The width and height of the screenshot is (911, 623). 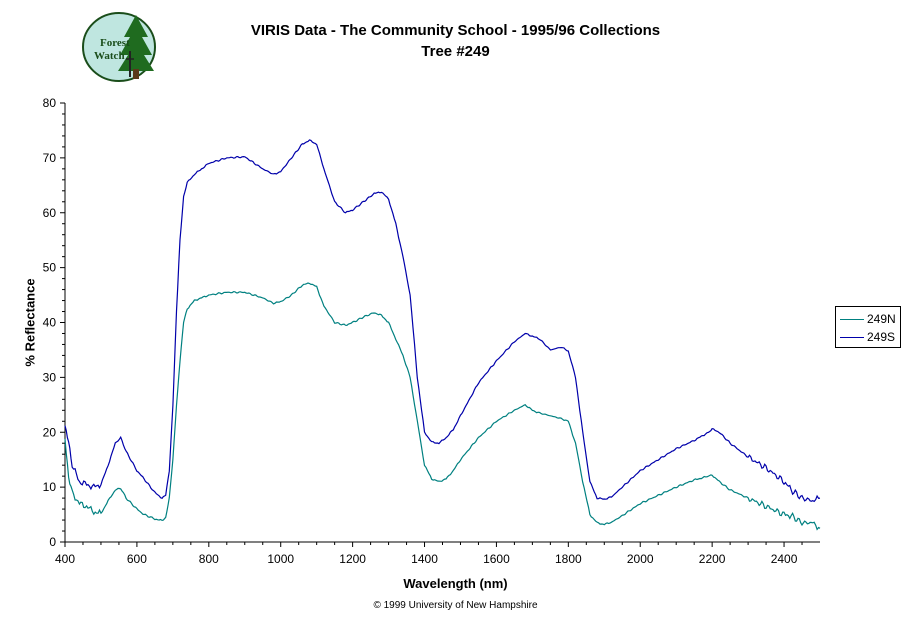 What do you see at coordinates (209, 559) in the screenshot?
I see `x-tick-label: 800` at bounding box center [209, 559].